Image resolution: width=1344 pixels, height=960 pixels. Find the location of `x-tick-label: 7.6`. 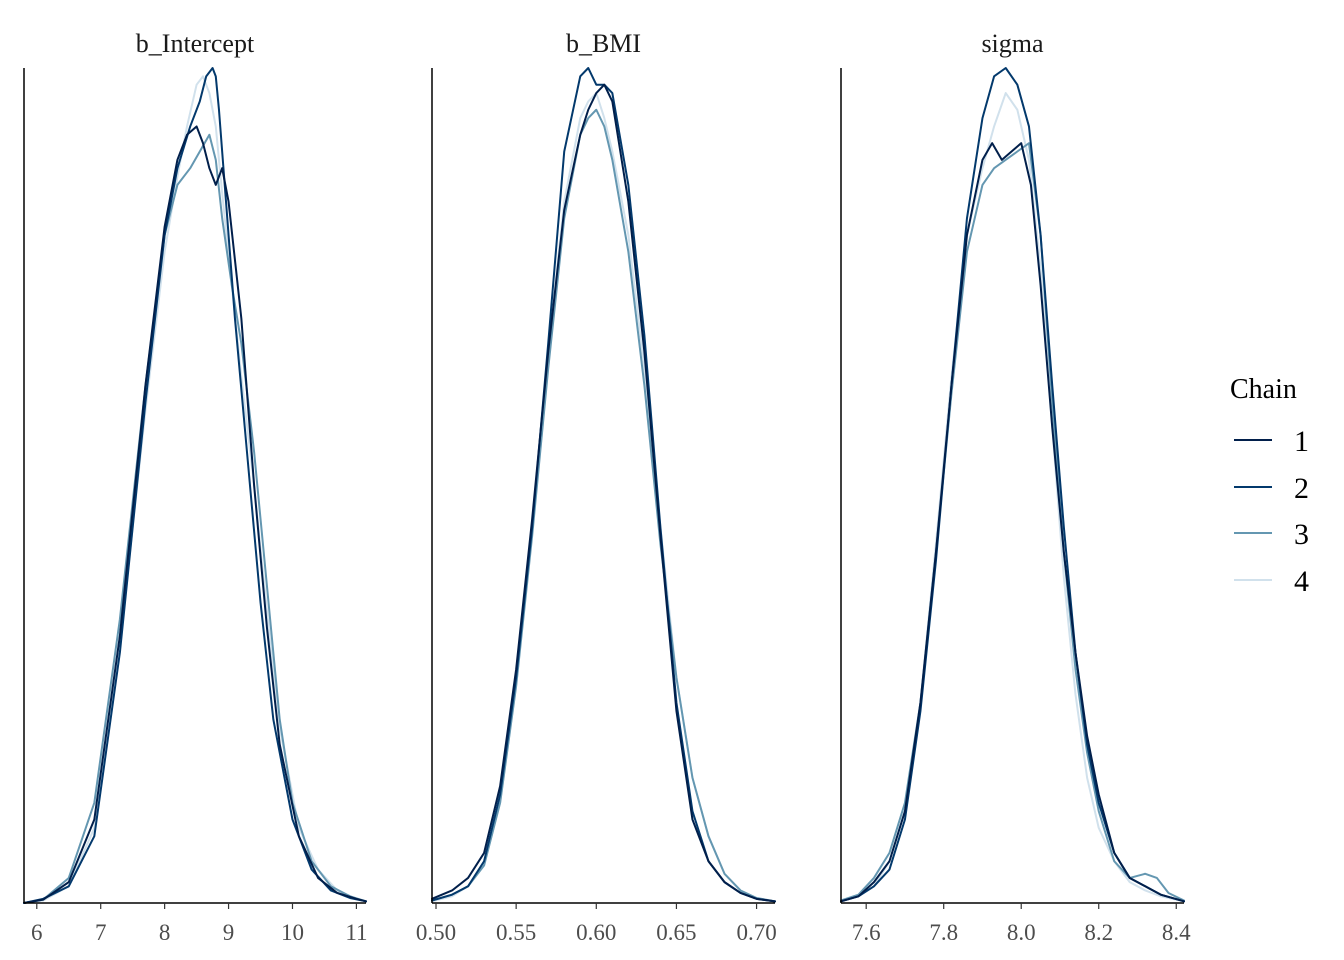

x-tick-label: 7.6 is located at coordinates (866, 932).